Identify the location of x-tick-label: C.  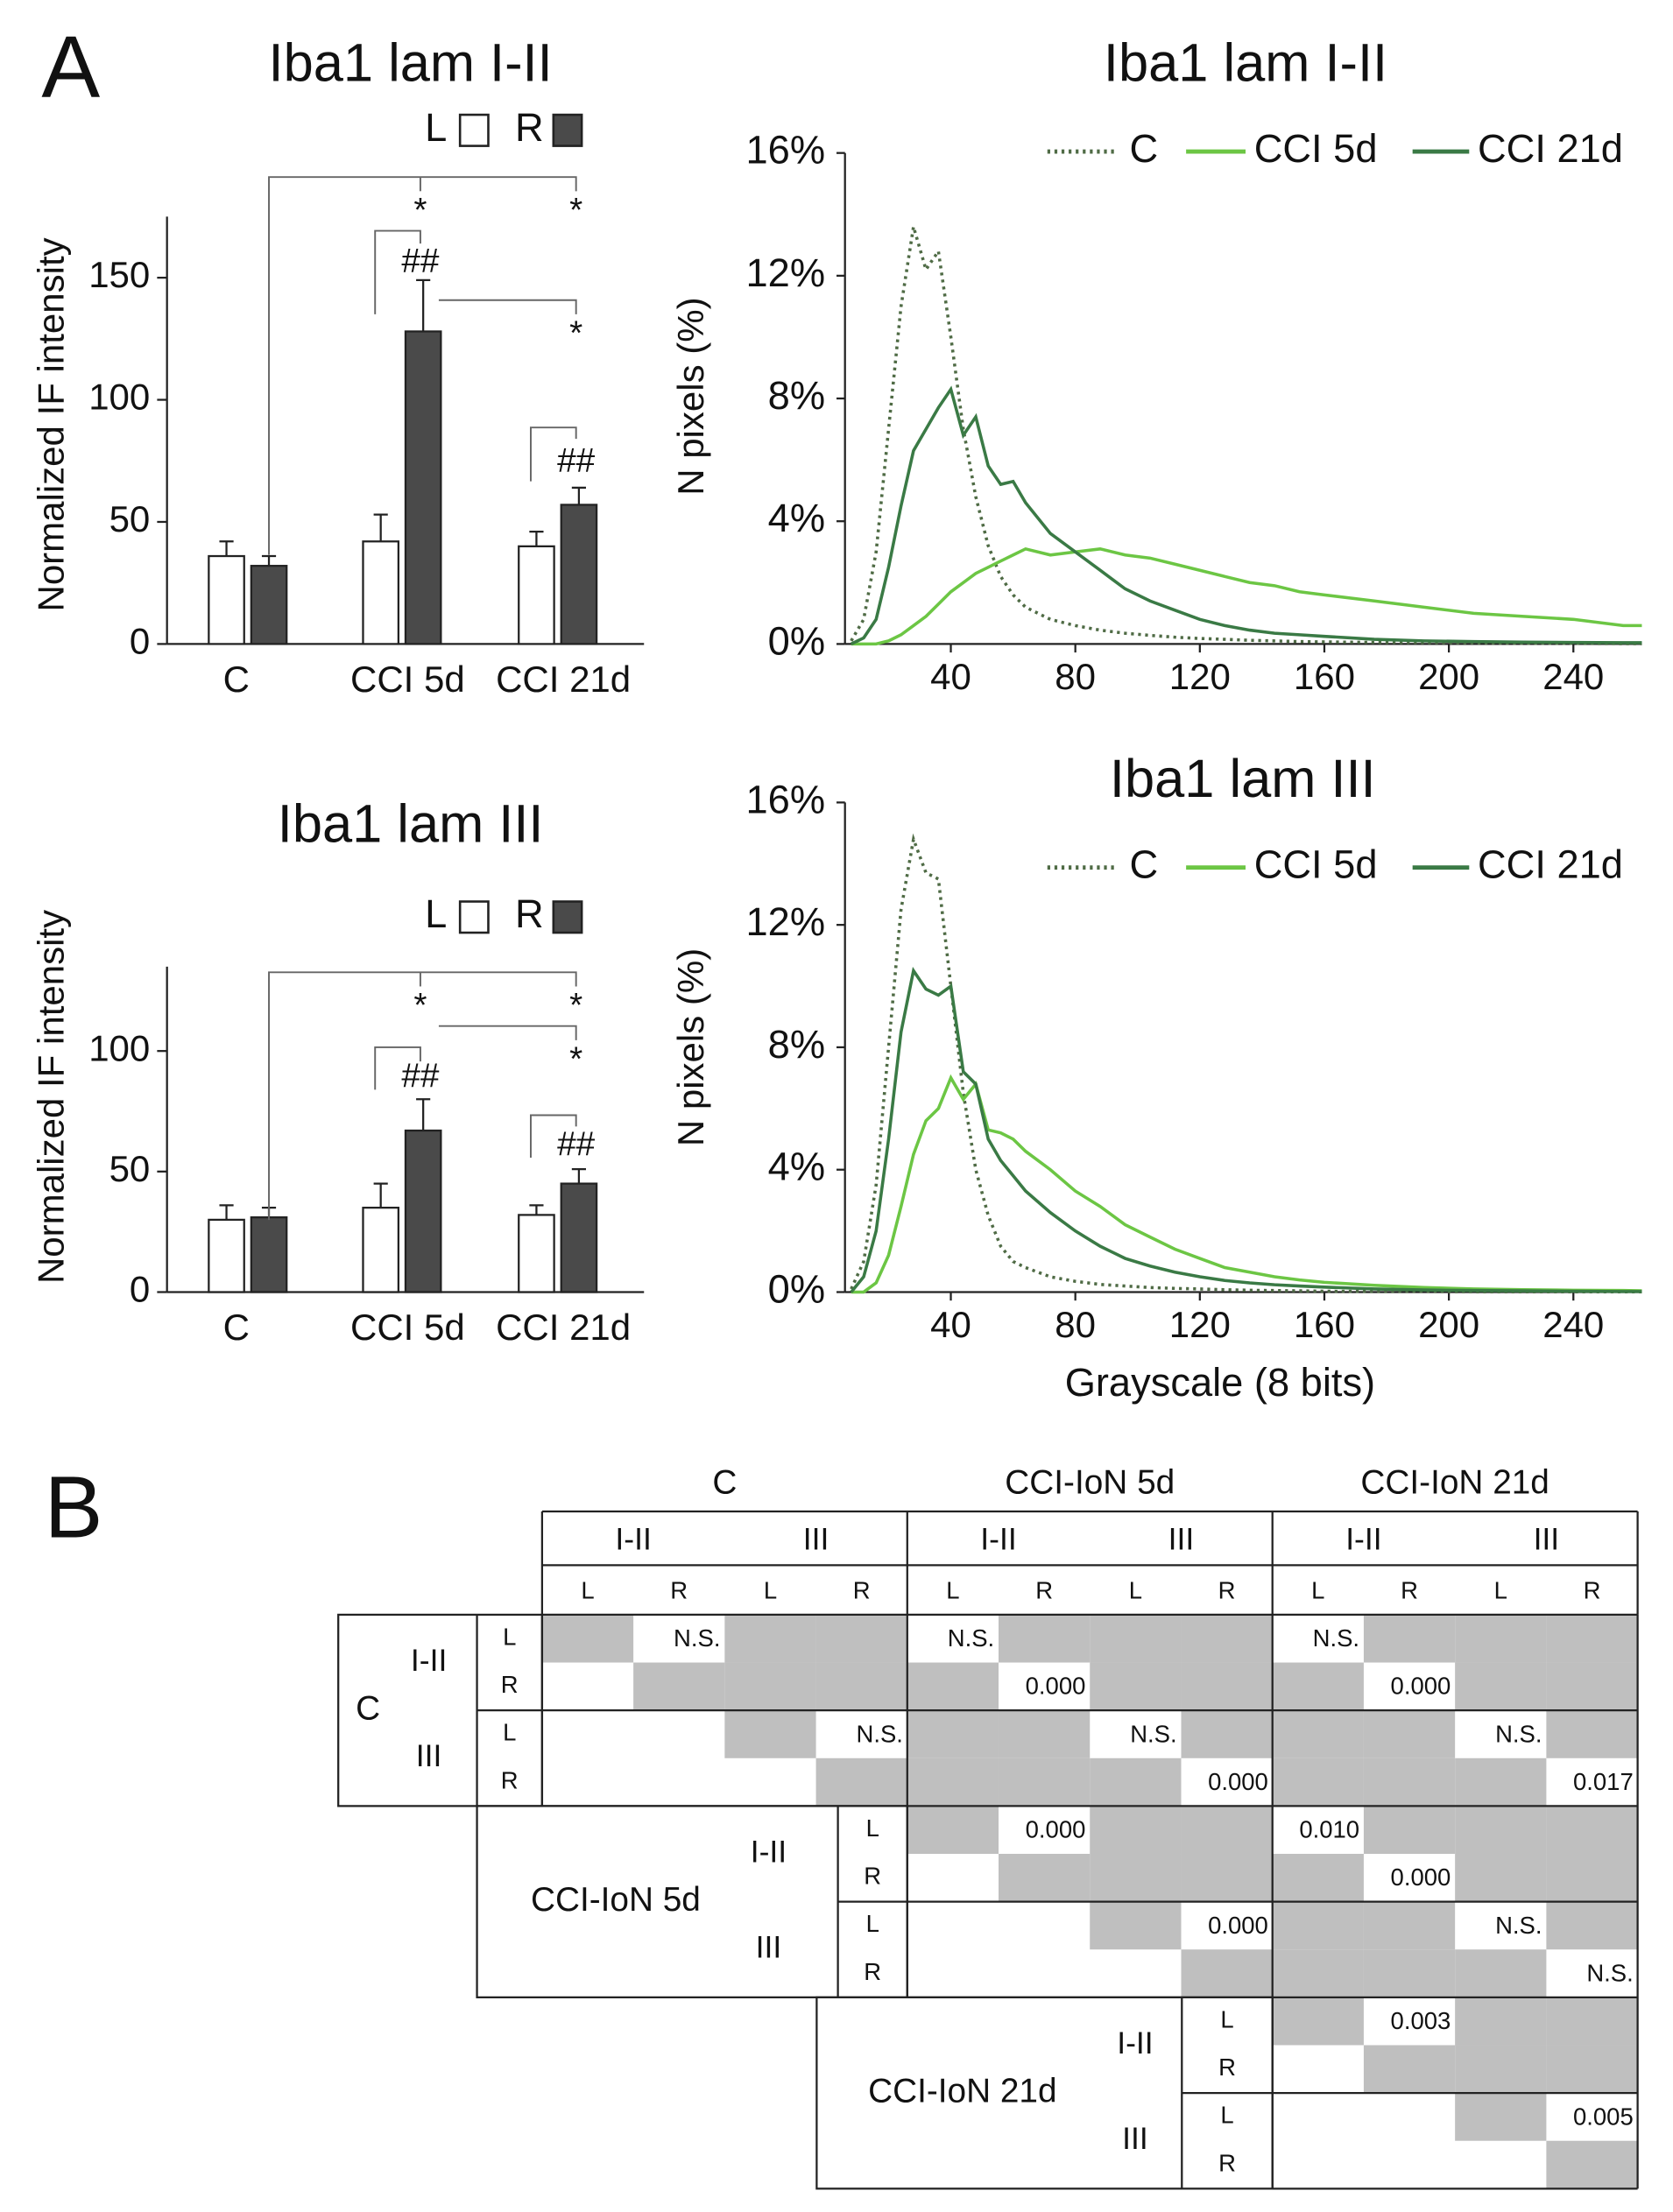
(236, 1327).